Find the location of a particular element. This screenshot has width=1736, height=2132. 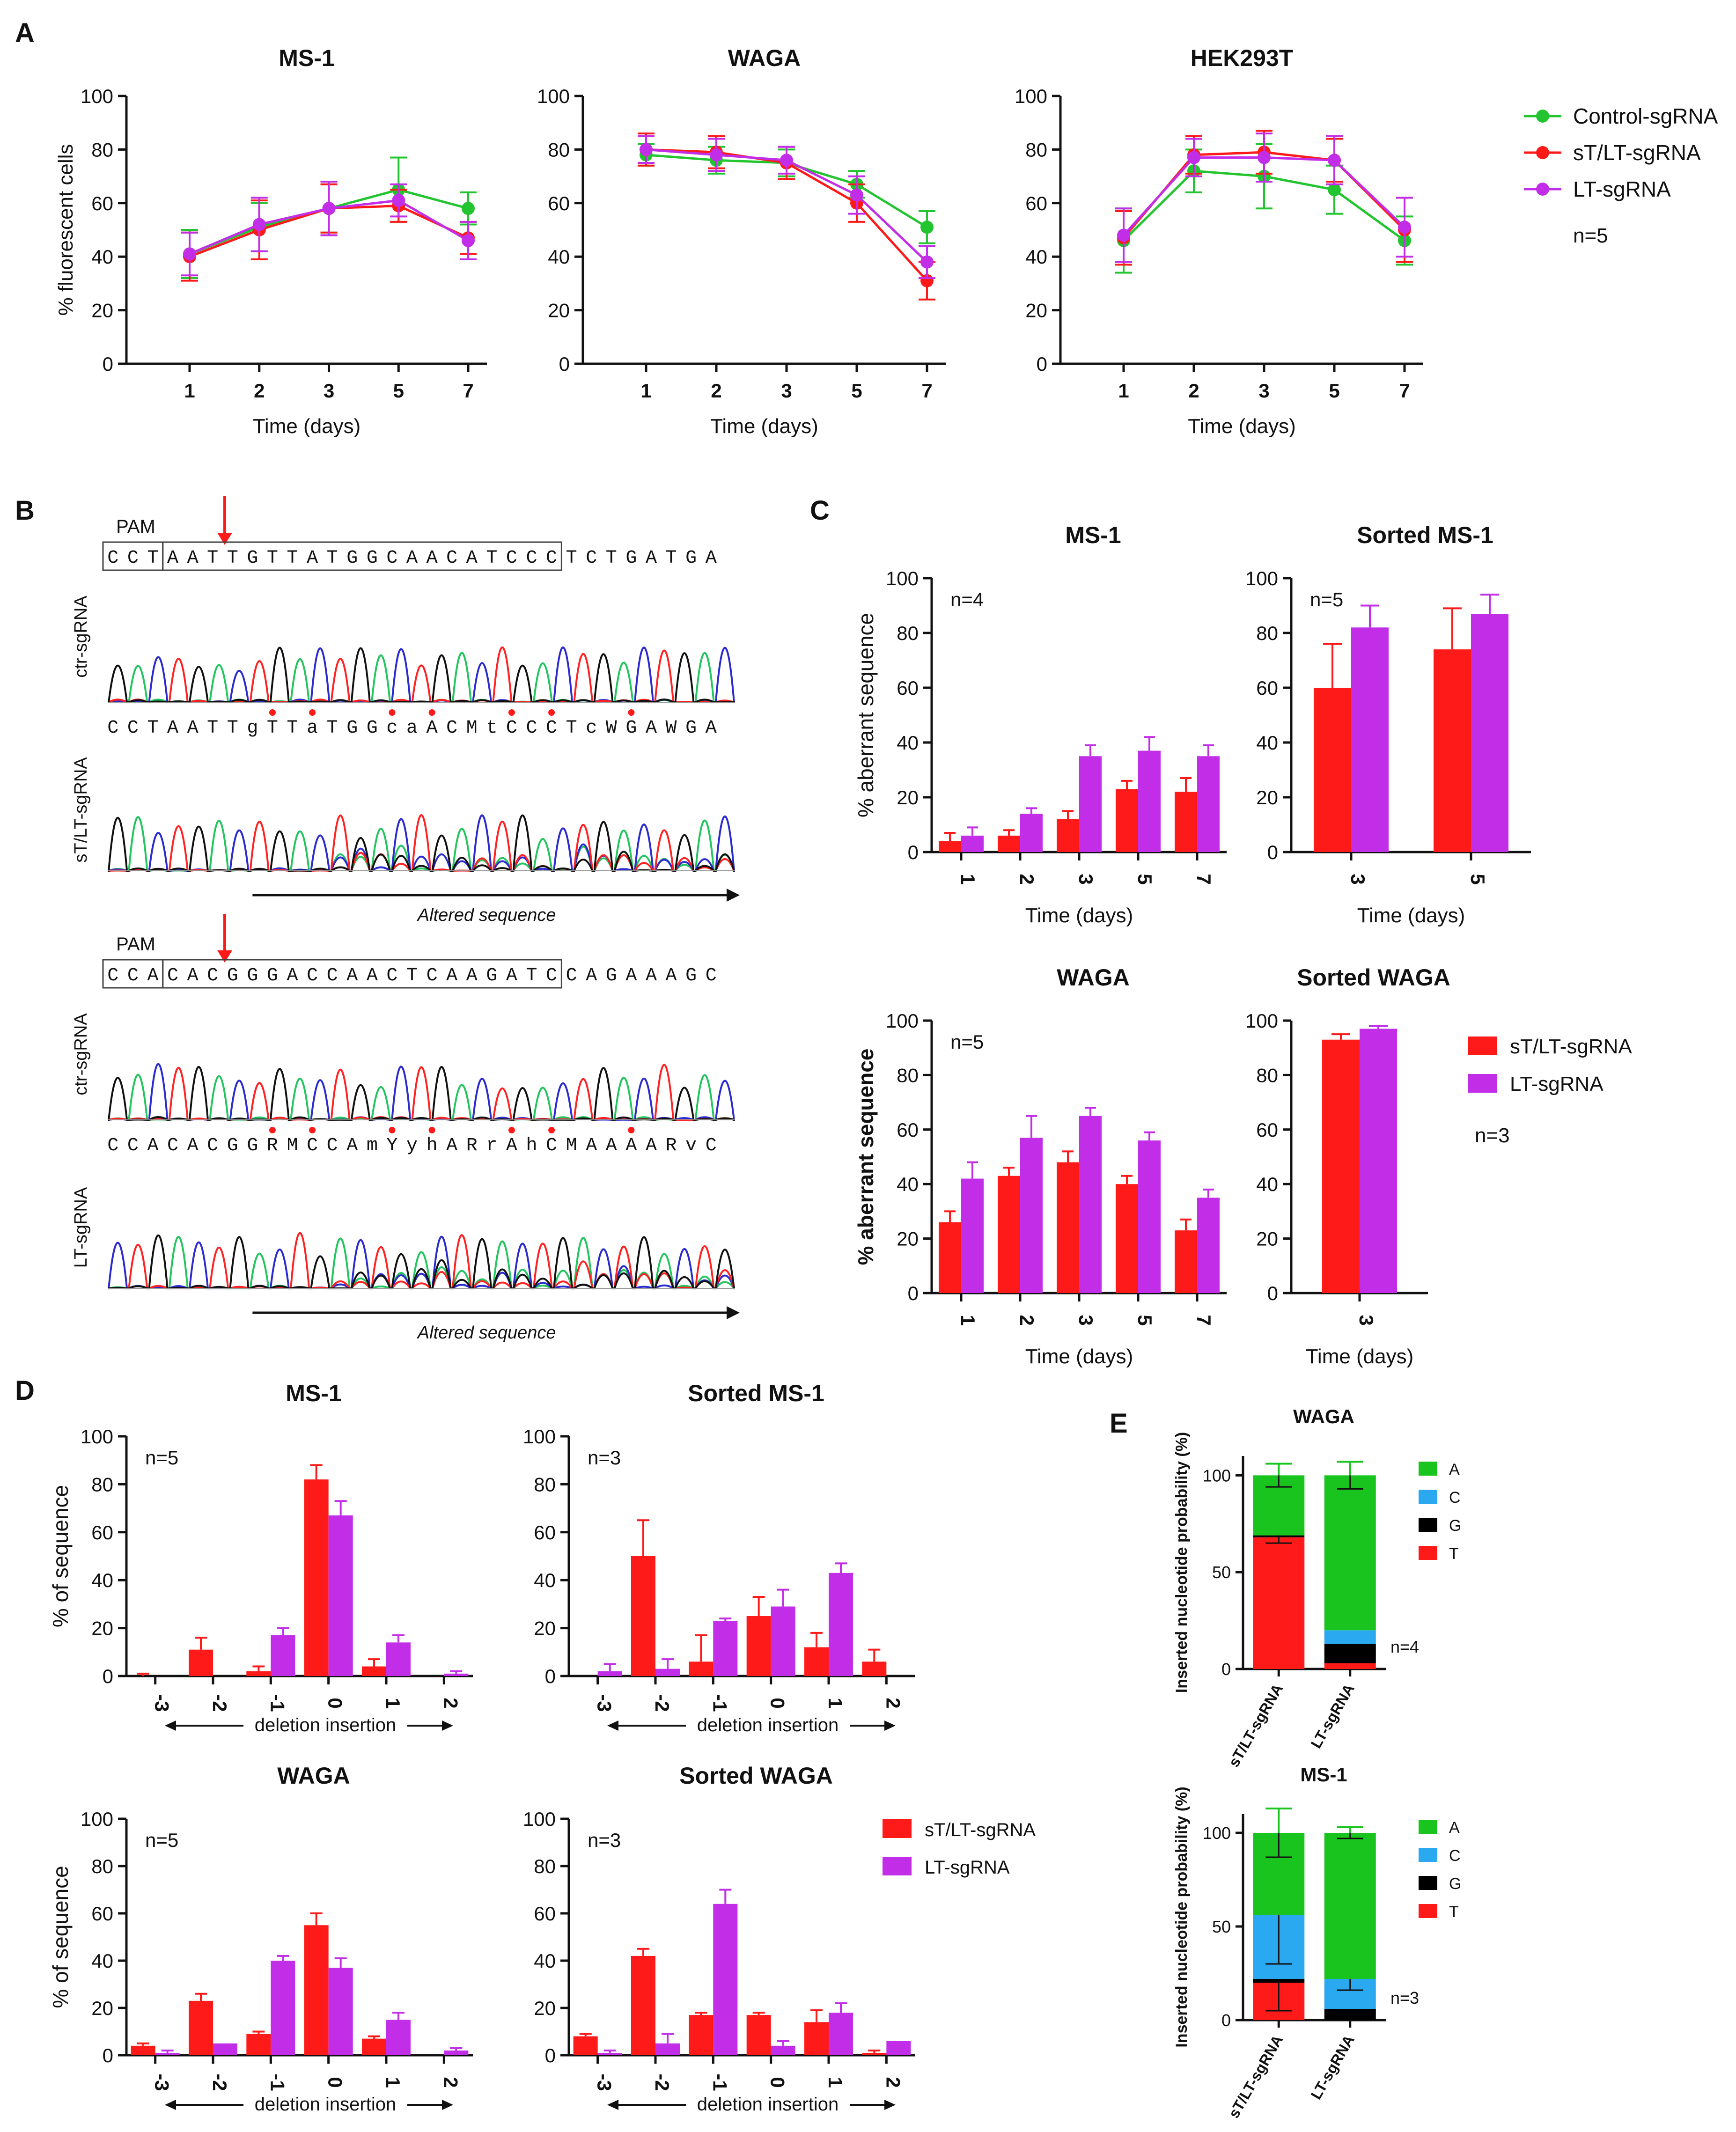

E-MS1-legend-label: T is located at coordinates (1454, 1912).